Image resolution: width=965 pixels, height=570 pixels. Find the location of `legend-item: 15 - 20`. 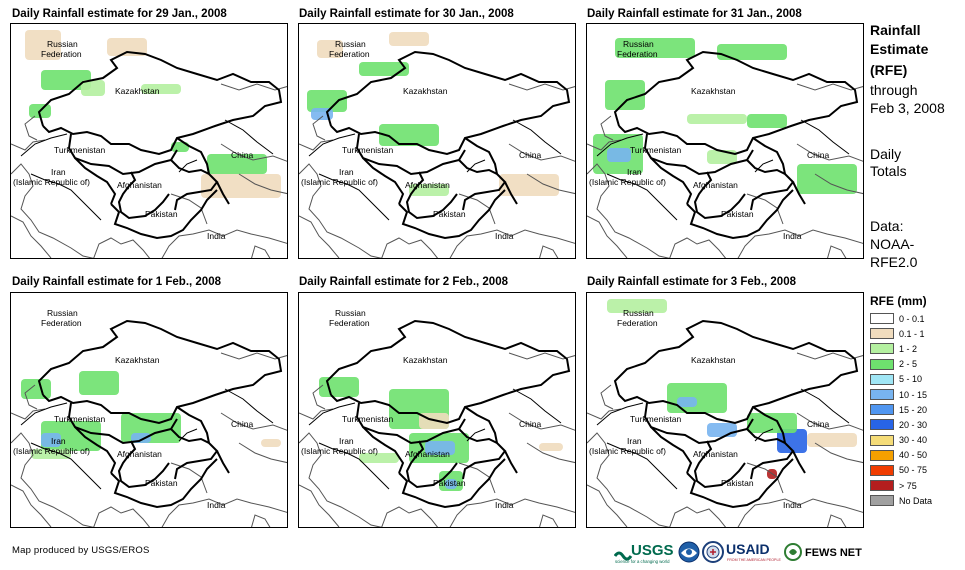

legend-item: 15 - 20 is located at coordinates (901, 409).